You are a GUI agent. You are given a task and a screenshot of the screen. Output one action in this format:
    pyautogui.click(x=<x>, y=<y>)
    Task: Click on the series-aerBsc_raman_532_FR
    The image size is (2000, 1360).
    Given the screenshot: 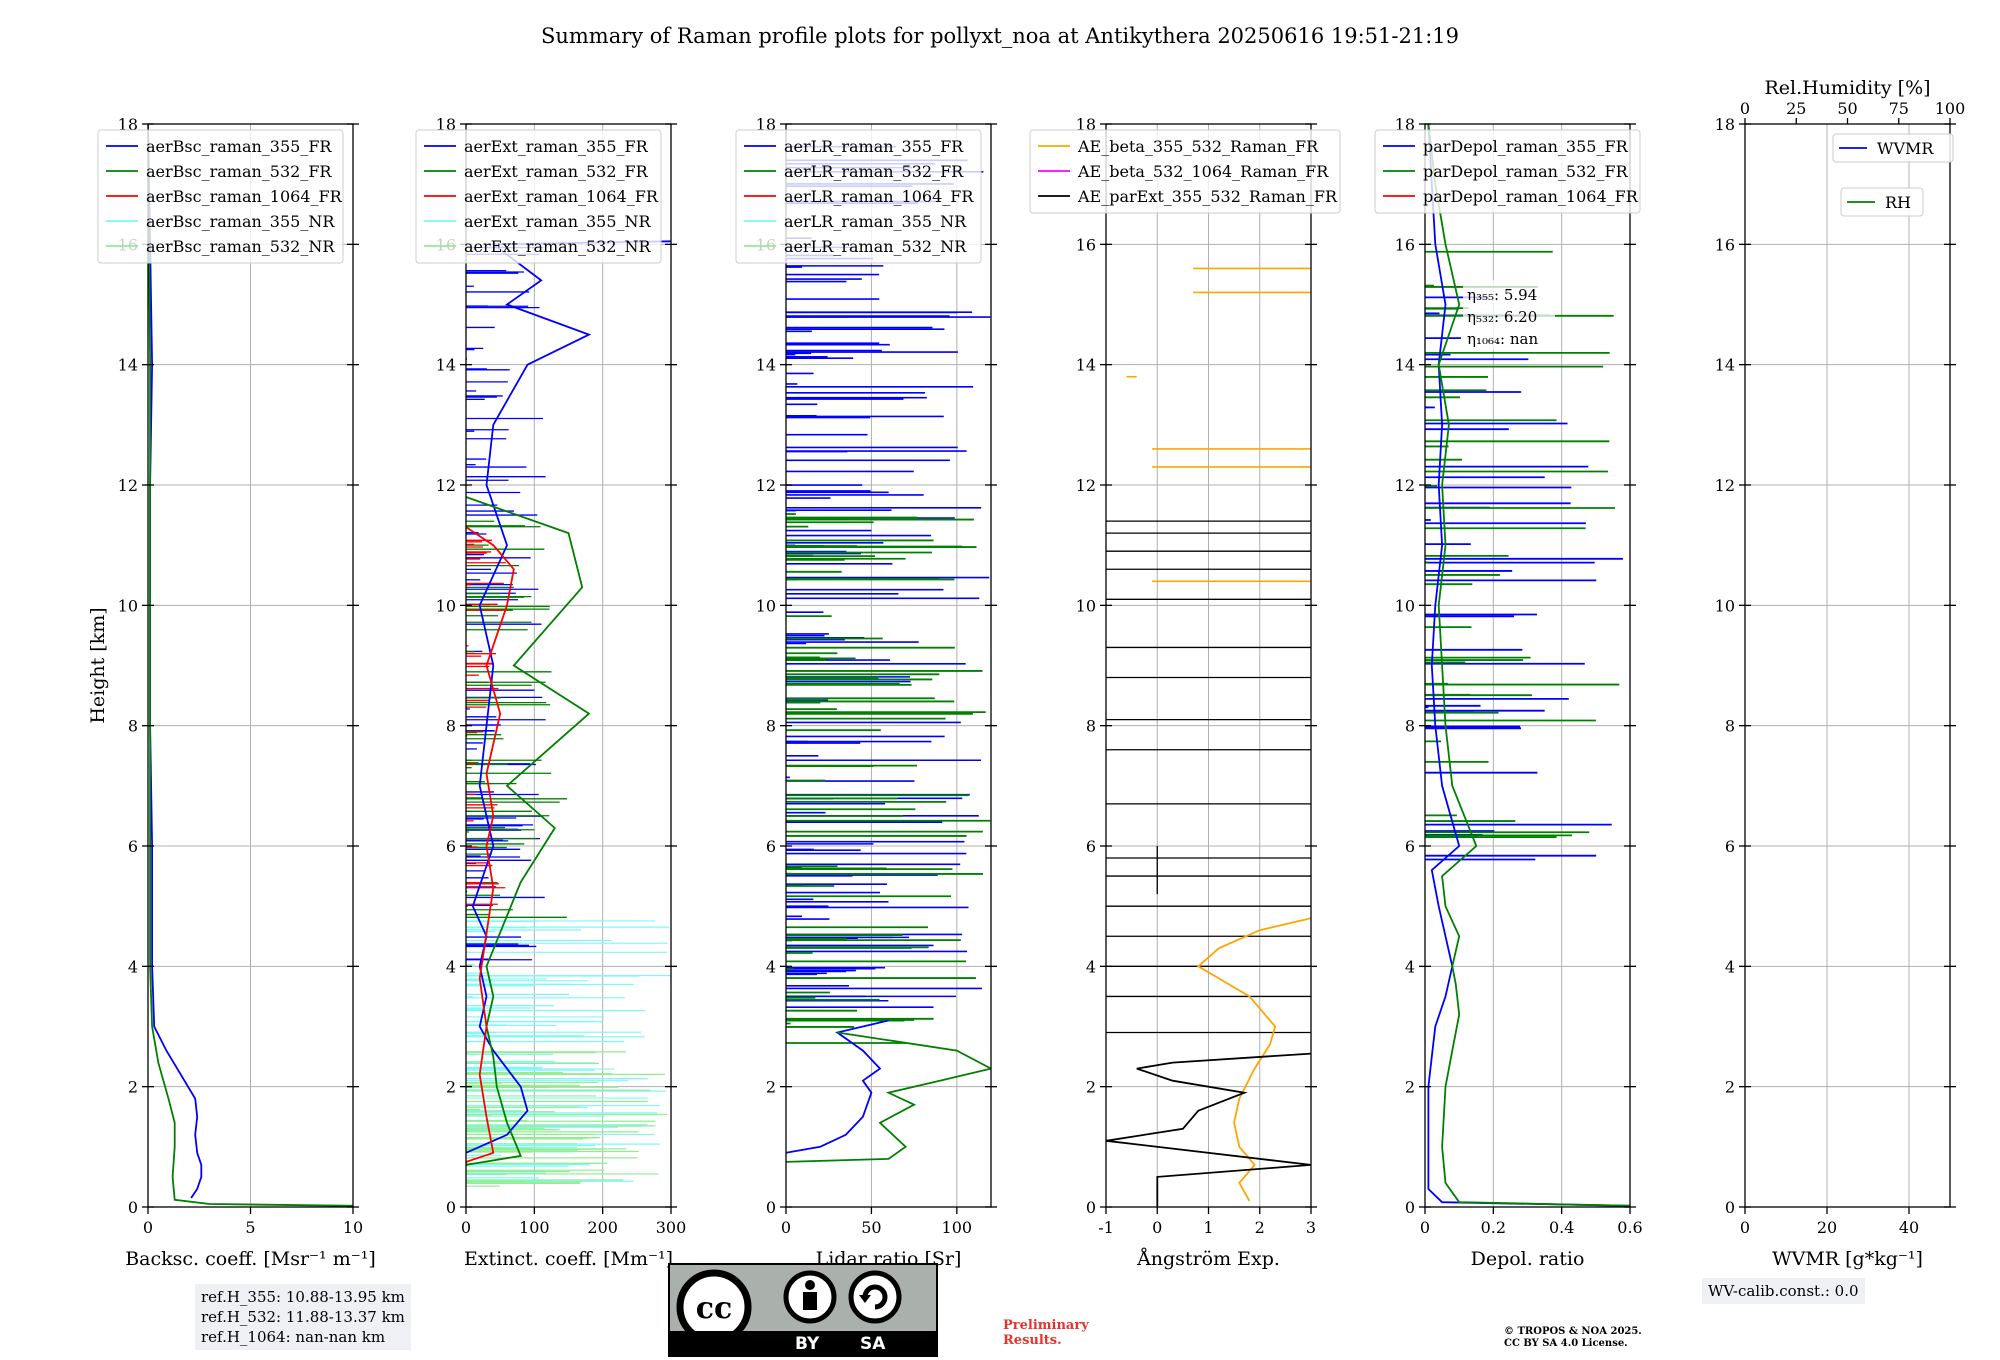 What is the action you would take?
    pyautogui.click(x=250, y=665)
    